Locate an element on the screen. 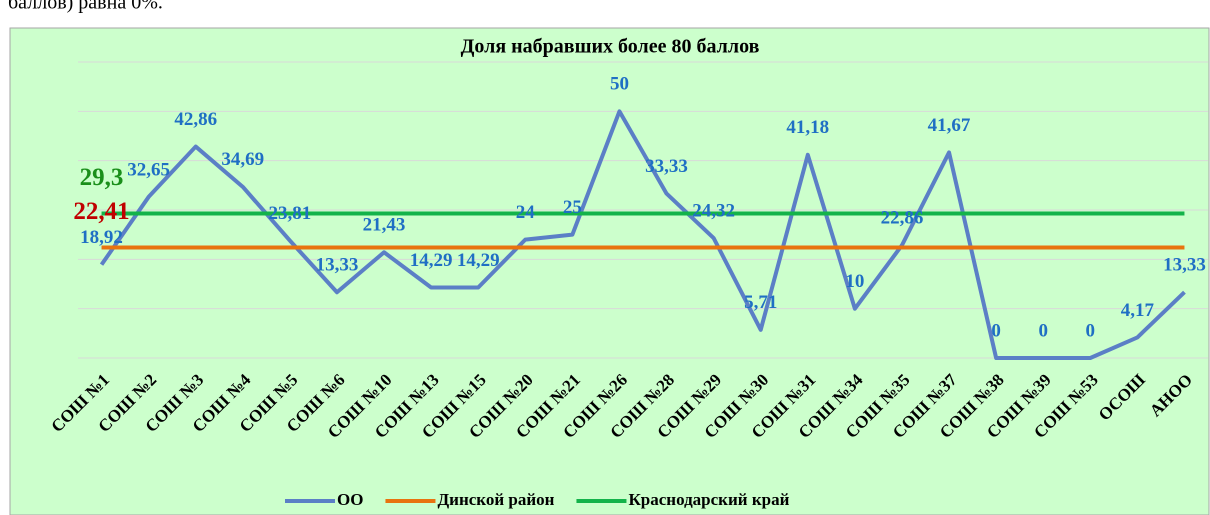 The image size is (1210, 515). legend-label: Динской район is located at coordinates (495, 499).